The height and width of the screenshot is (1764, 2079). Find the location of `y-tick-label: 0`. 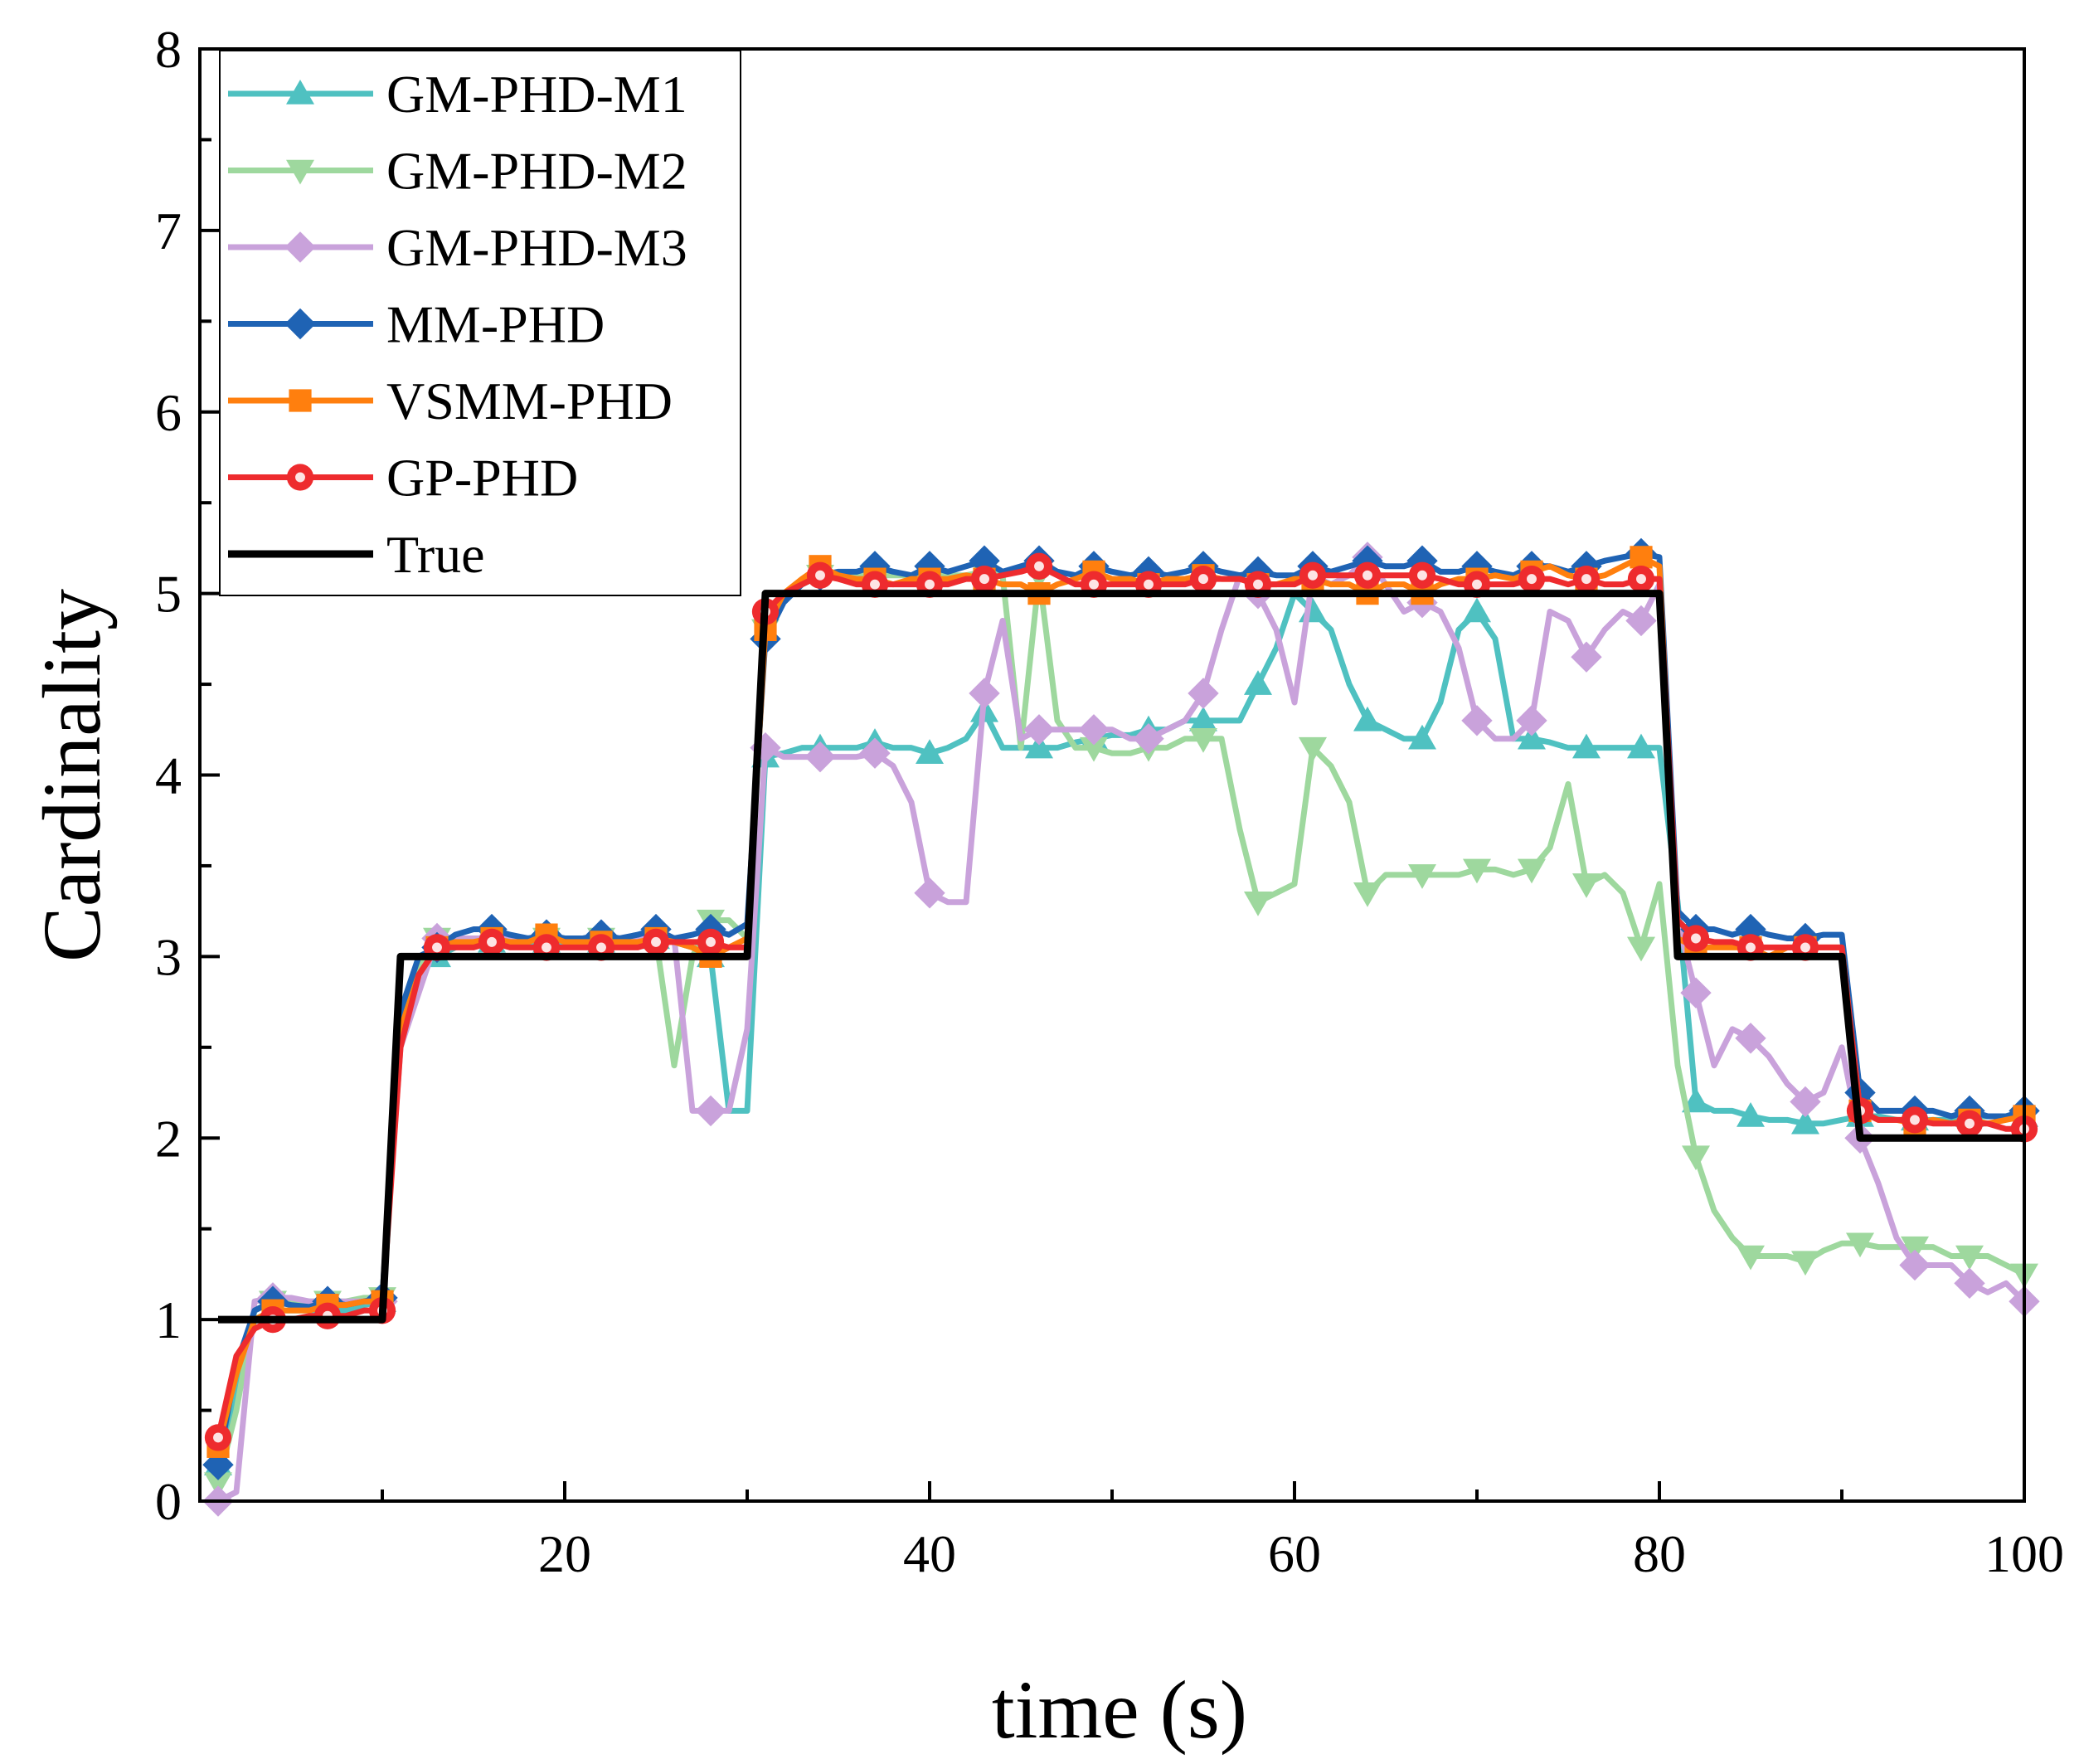

y-tick-label: 0 is located at coordinates (169, 1501).